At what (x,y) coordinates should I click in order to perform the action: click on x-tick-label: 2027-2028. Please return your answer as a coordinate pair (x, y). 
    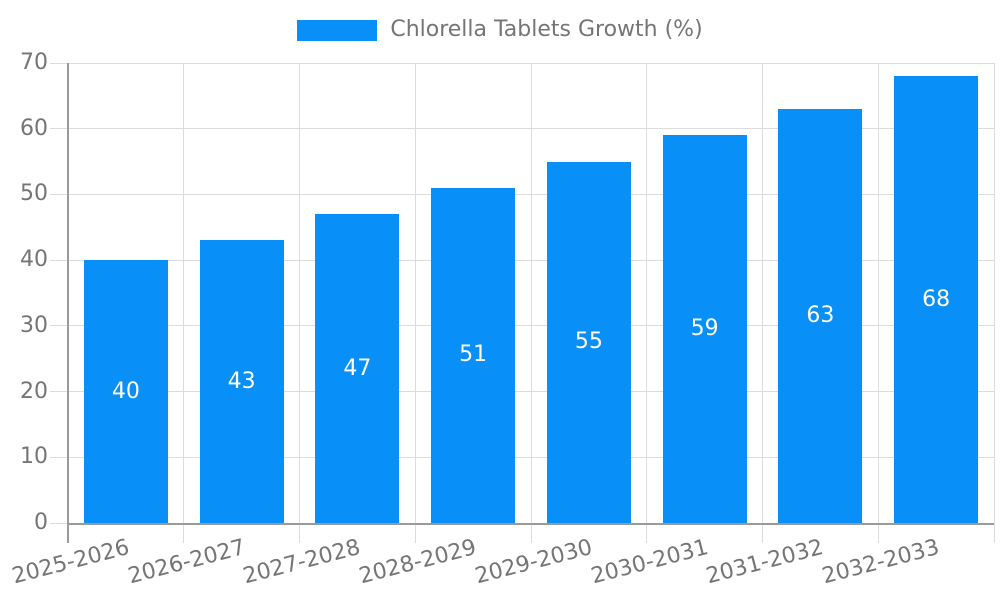
    Looking at the image, I should click on (302, 562).